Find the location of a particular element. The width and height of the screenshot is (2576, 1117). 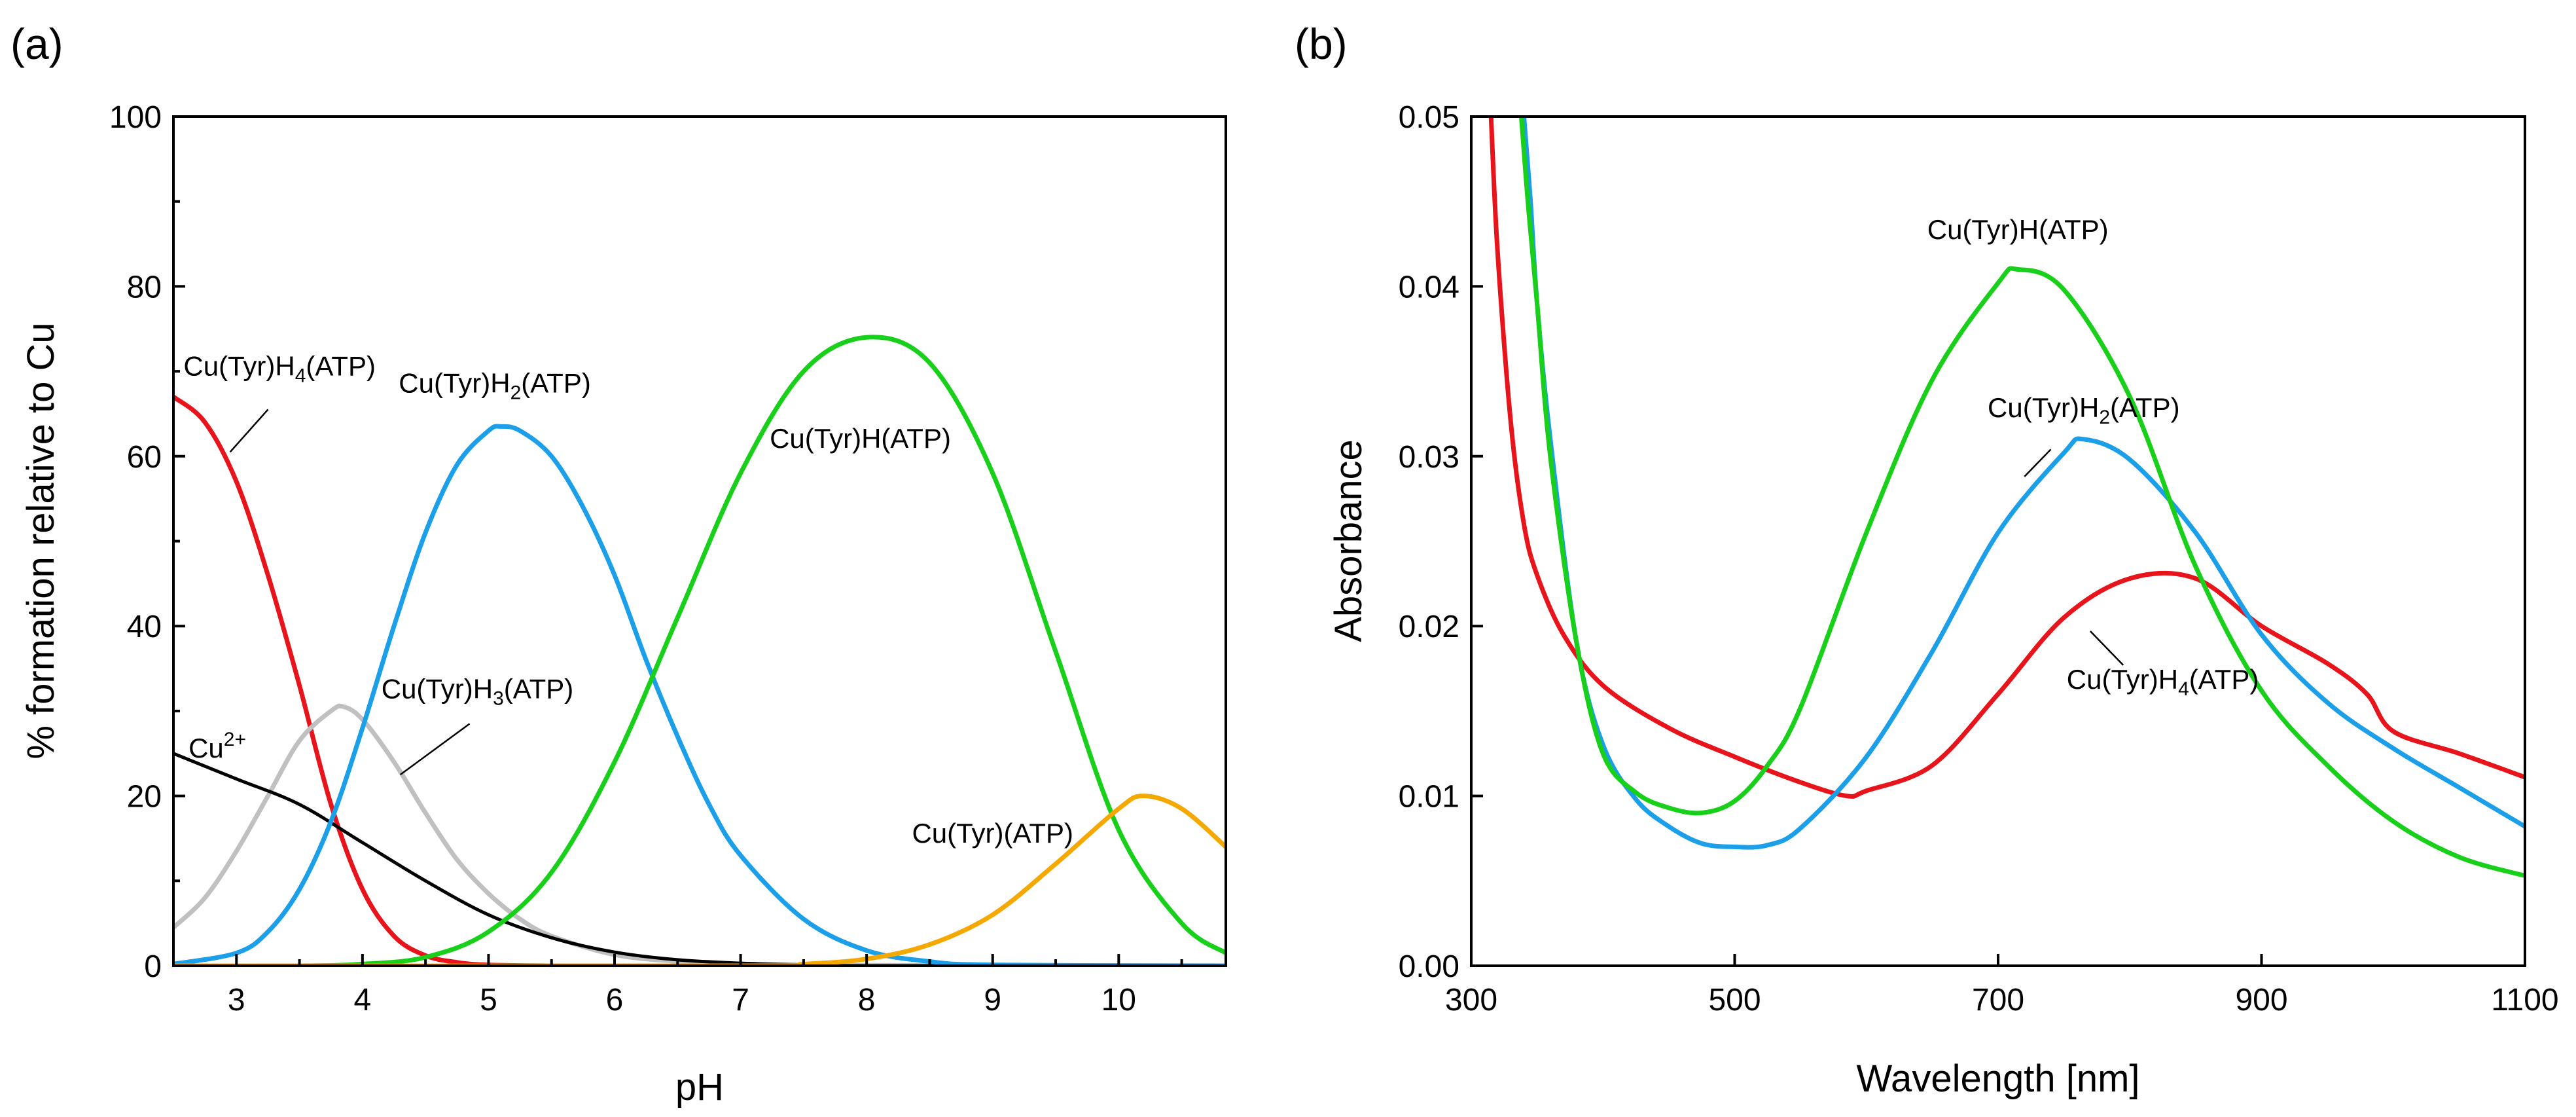

y-tick-label: 0.05 is located at coordinates (1429, 117).